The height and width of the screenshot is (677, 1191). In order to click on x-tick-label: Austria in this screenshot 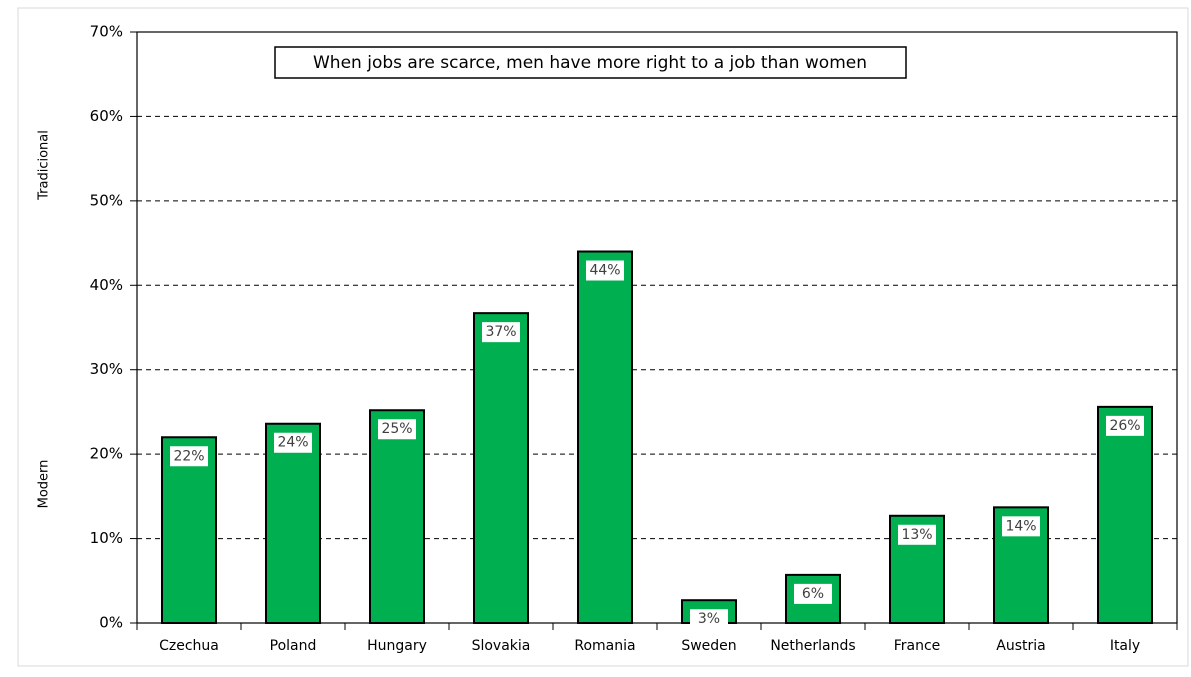, I will do `click(1020, 646)`.